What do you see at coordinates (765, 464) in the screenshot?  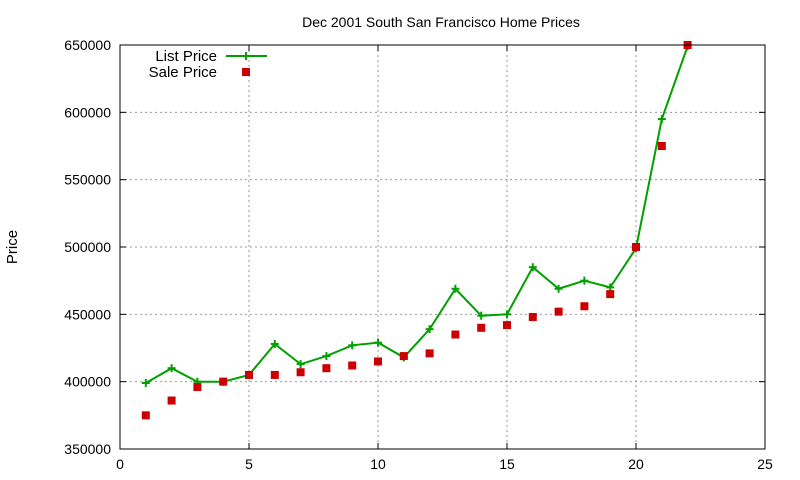 I see `x-tick-label: 25` at bounding box center [765, 464].